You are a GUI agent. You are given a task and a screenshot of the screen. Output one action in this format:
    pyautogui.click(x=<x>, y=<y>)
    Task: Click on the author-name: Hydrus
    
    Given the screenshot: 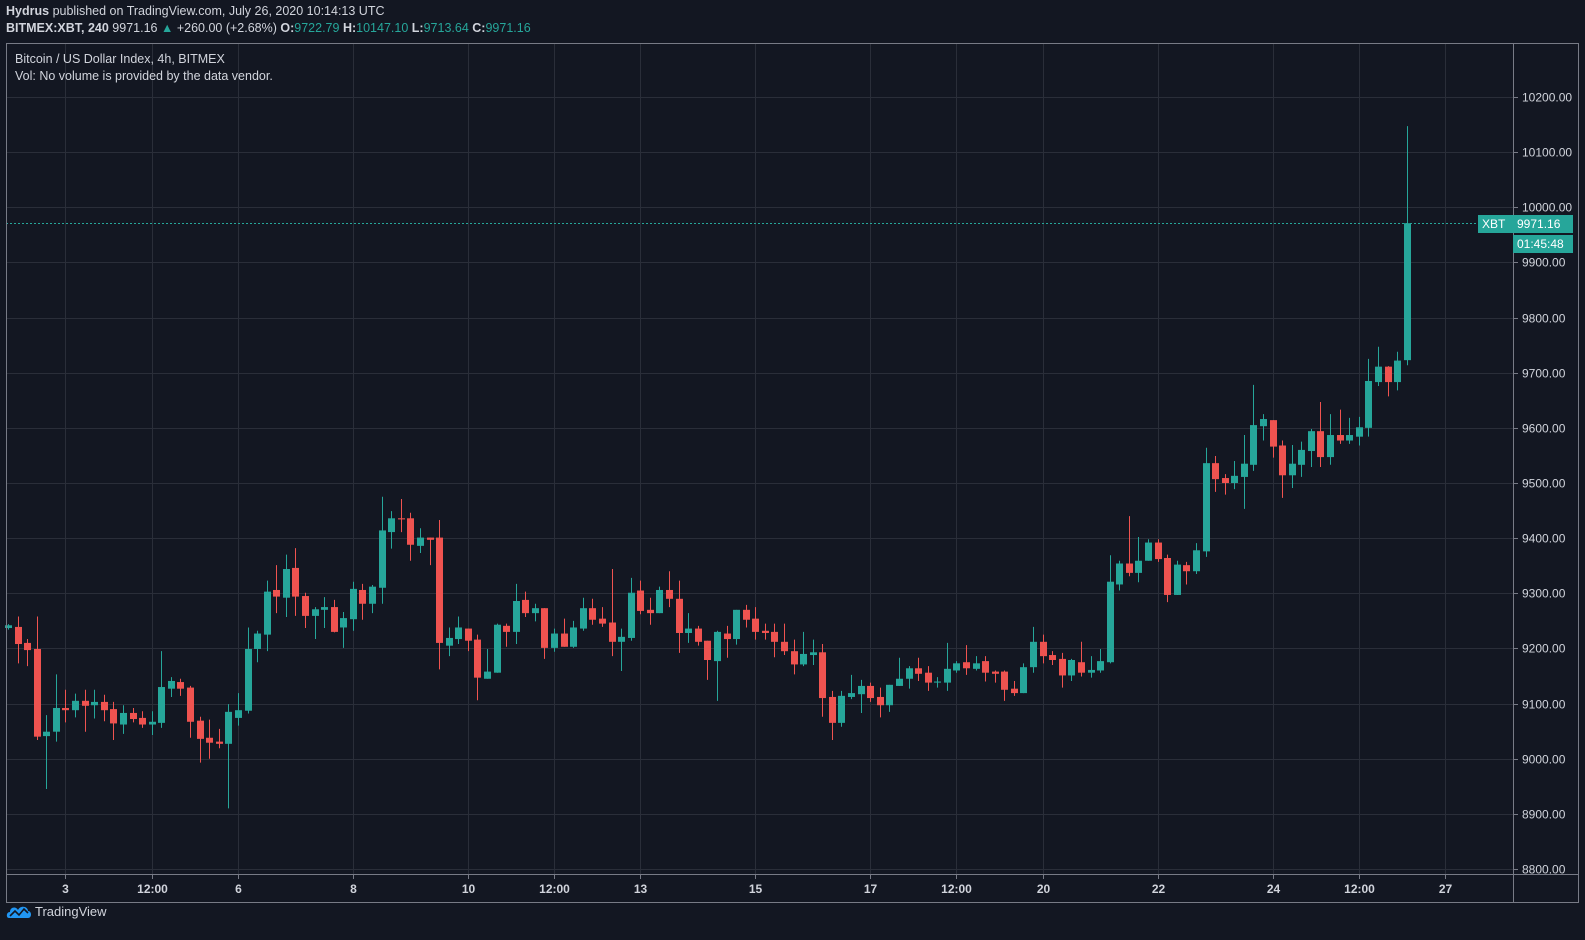 What is the action you would take?
    pyautogui.click(x=28, y=11)
    